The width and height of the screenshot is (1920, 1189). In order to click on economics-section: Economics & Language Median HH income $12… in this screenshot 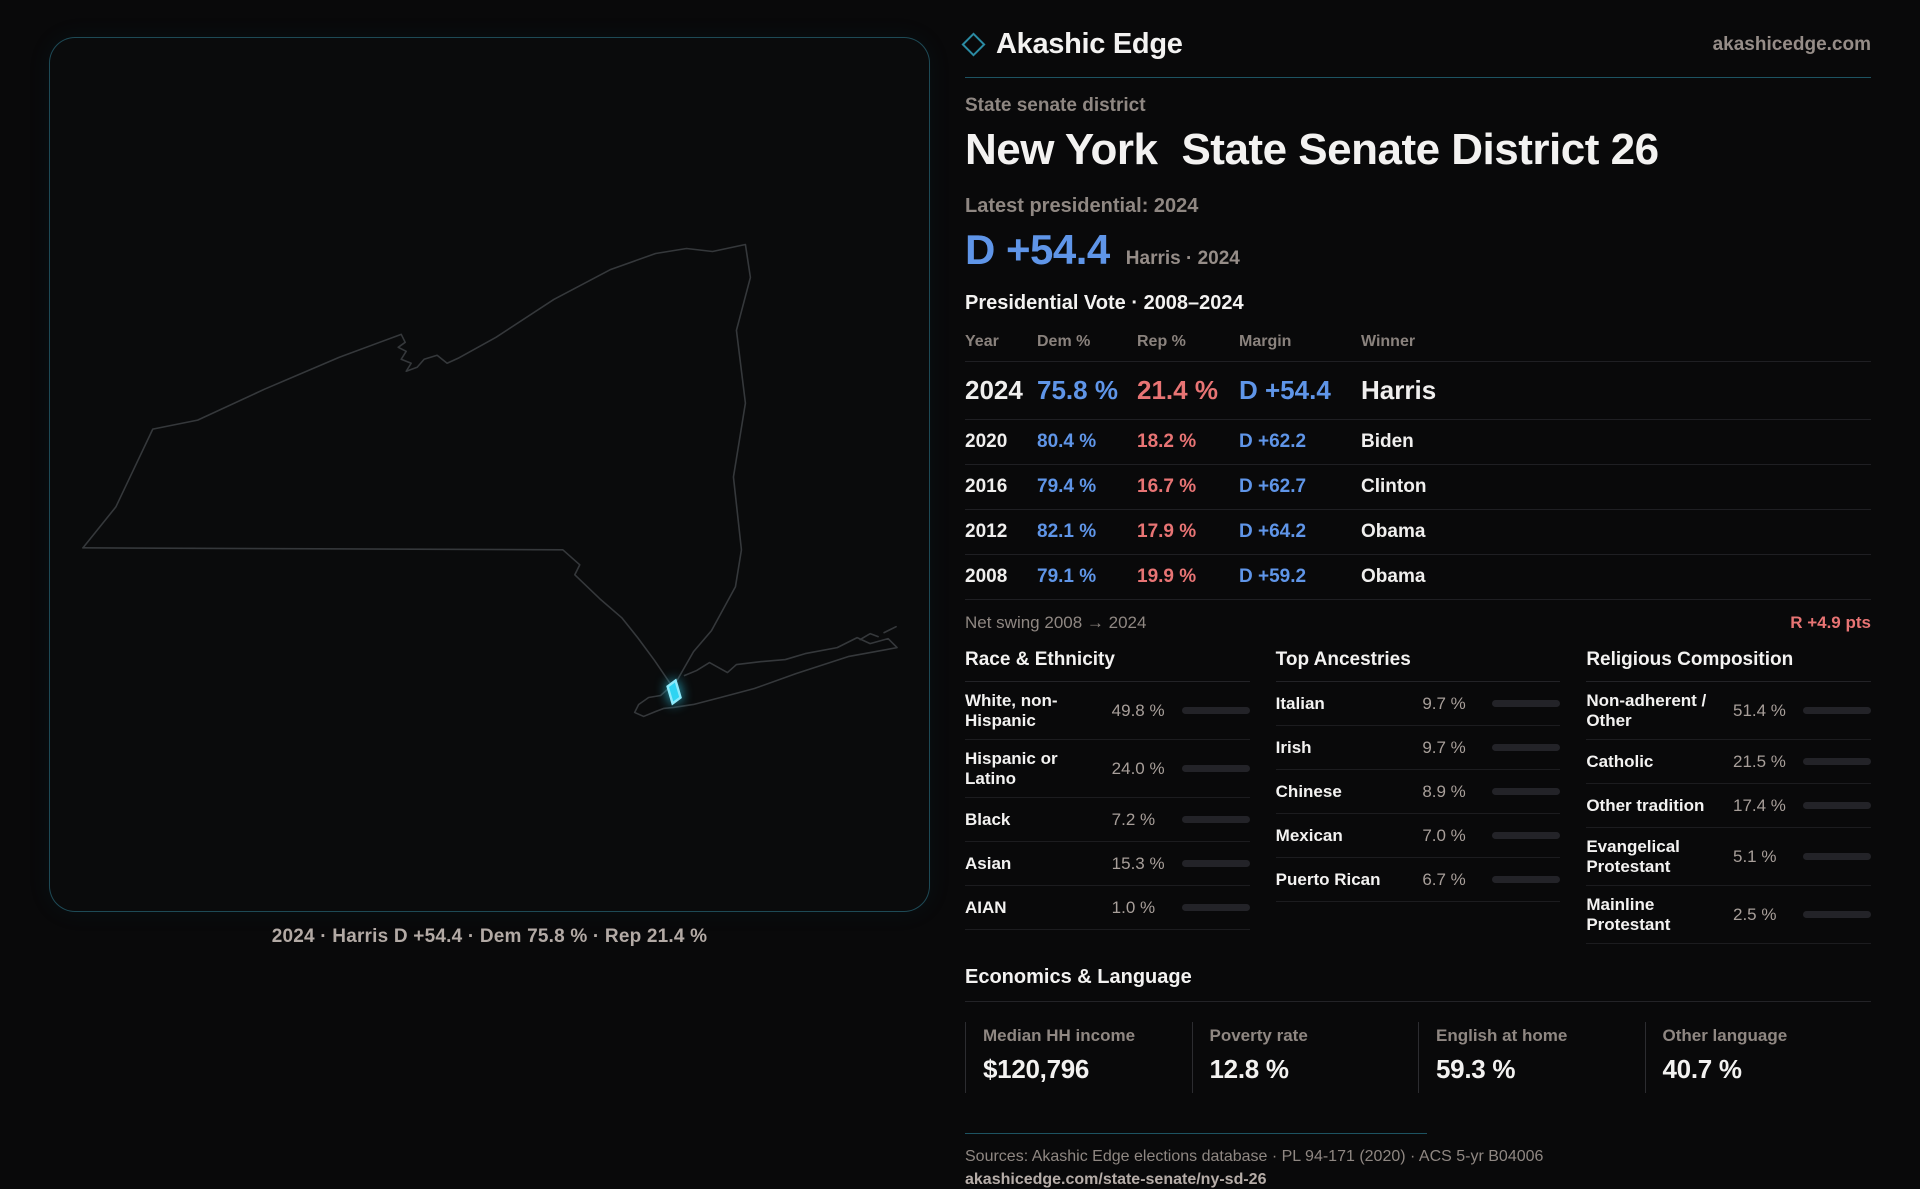, I will do `click(1418, 1030)`.